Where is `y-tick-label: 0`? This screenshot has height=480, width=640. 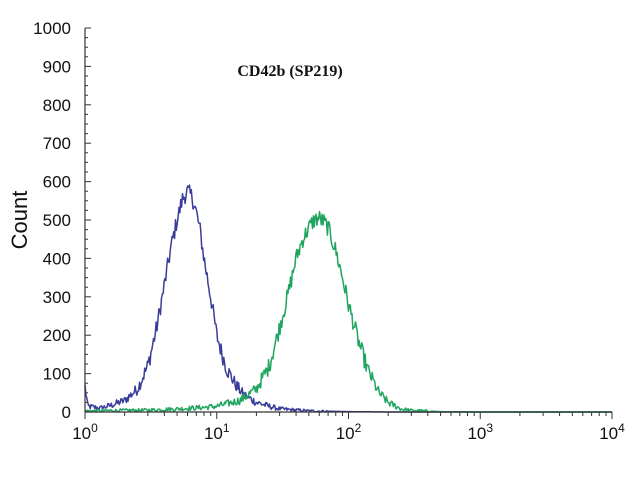
y-tick-label: 0 is located at coordinates (66, 412).